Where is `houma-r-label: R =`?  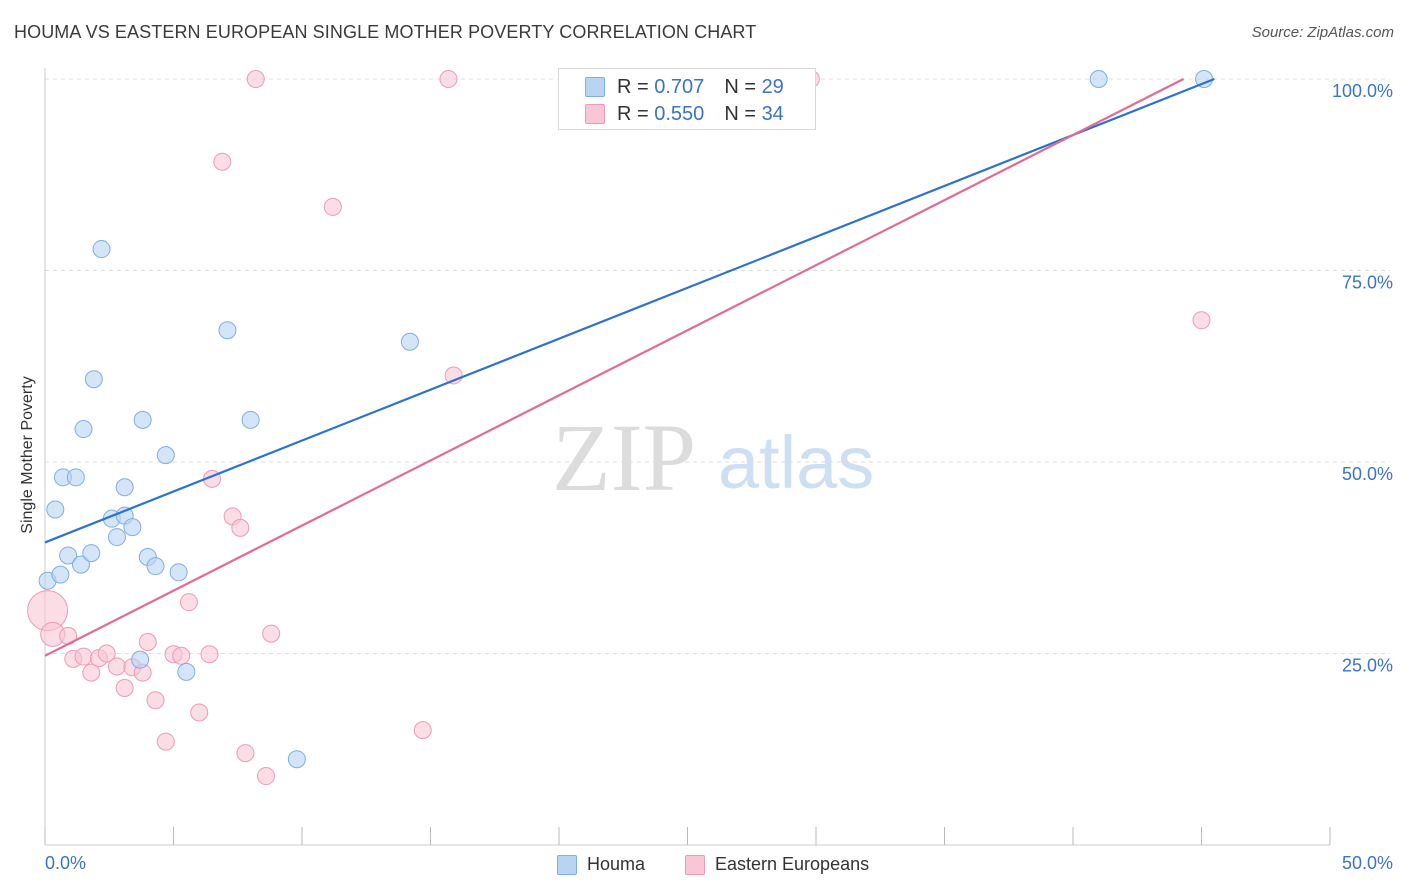
houma-r-label: R = is located at coordinates (633, 86).